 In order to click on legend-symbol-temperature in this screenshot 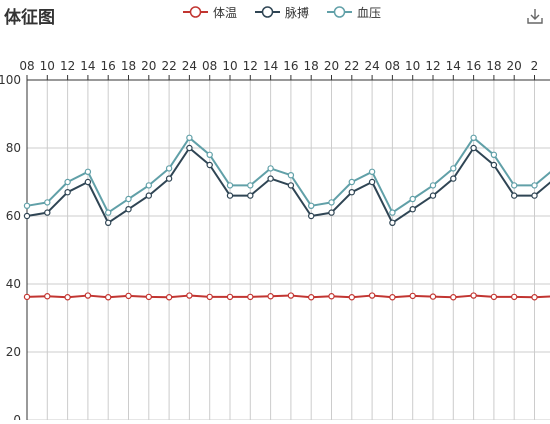, I will do `click(195, 12)`.